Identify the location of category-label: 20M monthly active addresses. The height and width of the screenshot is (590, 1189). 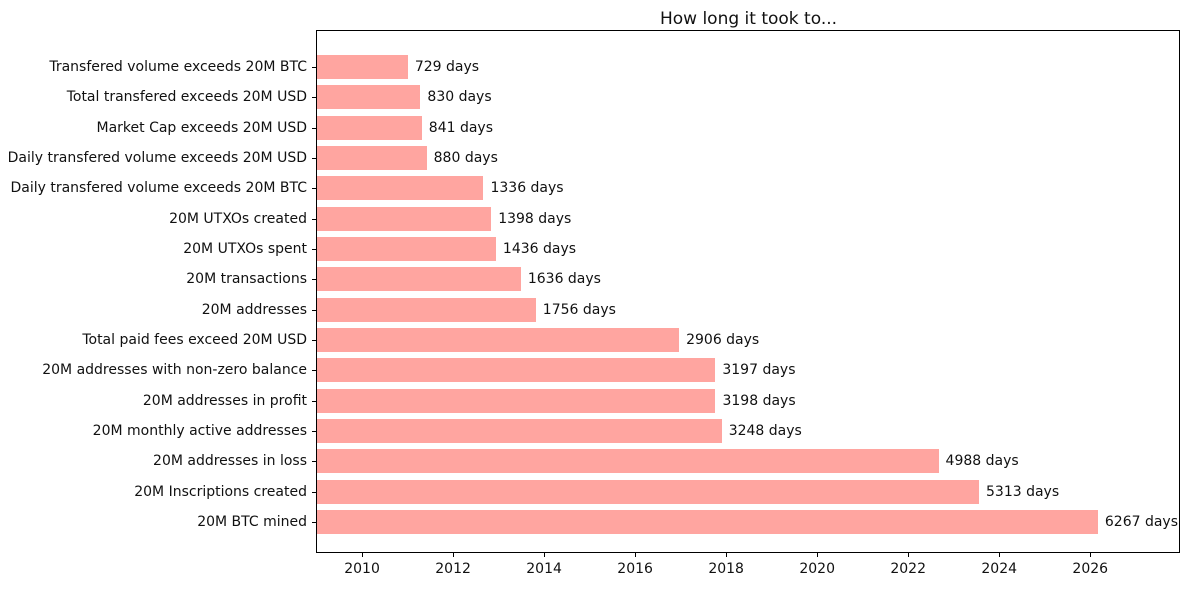
(199, 430).